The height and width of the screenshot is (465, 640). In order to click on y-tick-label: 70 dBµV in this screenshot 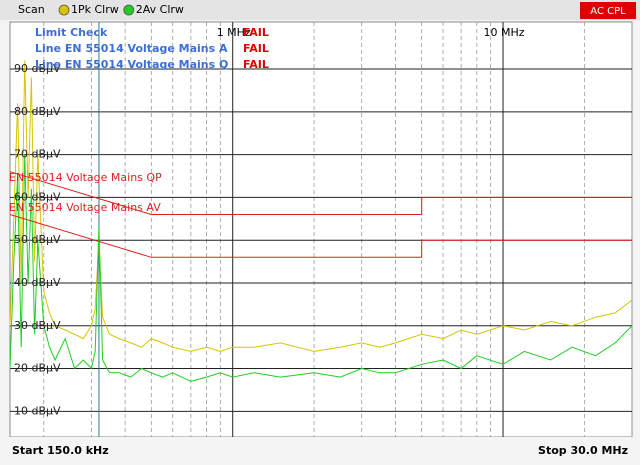, I will do `click(37, 154)`.